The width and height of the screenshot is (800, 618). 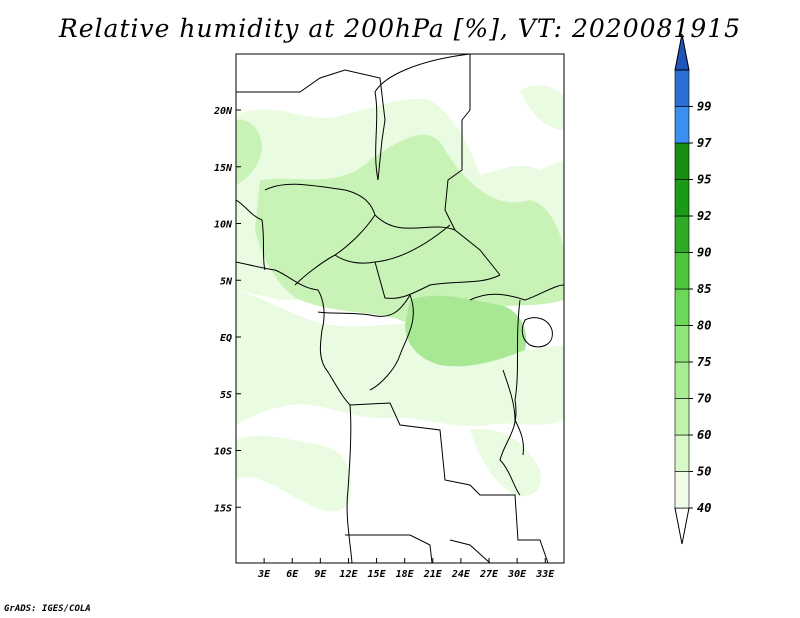 I want to click on colorbar-label: 70, so click(x=704, y=399).